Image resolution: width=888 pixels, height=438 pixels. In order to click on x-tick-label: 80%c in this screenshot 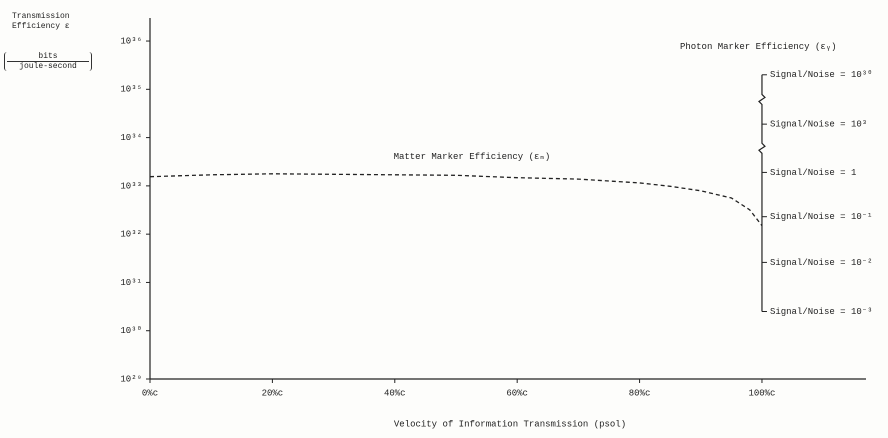, I will do `click(640, 393)`.